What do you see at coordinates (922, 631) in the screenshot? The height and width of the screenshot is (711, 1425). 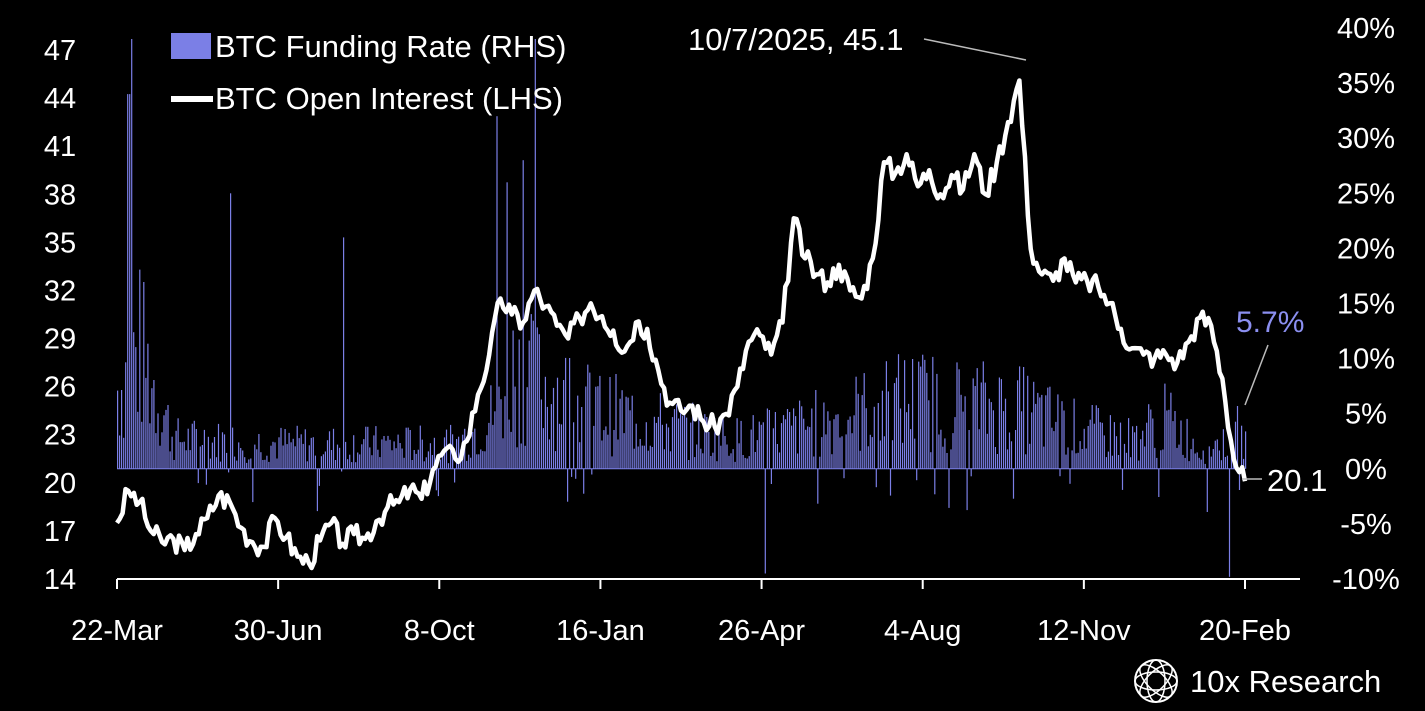 I see `x-tick-label: 4-Aug` at bounding box center [922, 631].